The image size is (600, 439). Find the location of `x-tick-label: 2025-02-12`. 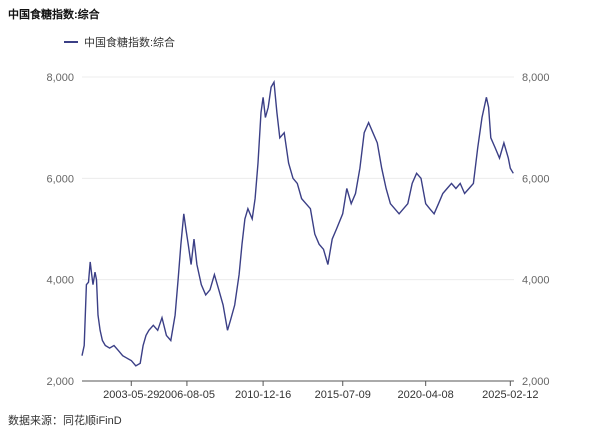

x-tick-label: 2025-02-12 is located at coordinates (510, 395).